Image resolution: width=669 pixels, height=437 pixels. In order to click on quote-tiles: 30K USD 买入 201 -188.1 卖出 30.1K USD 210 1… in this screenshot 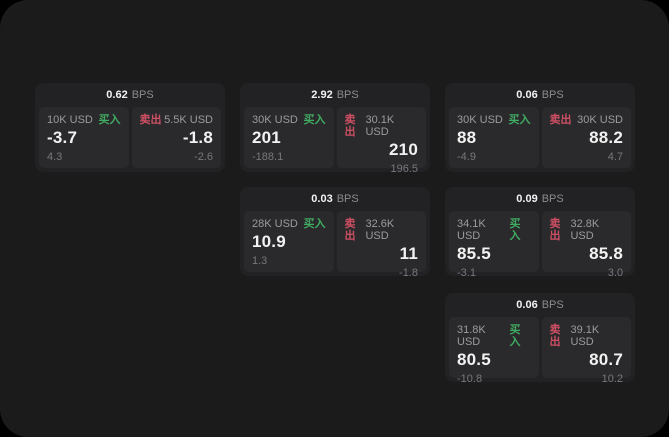, I will do `click(335, 141)`.